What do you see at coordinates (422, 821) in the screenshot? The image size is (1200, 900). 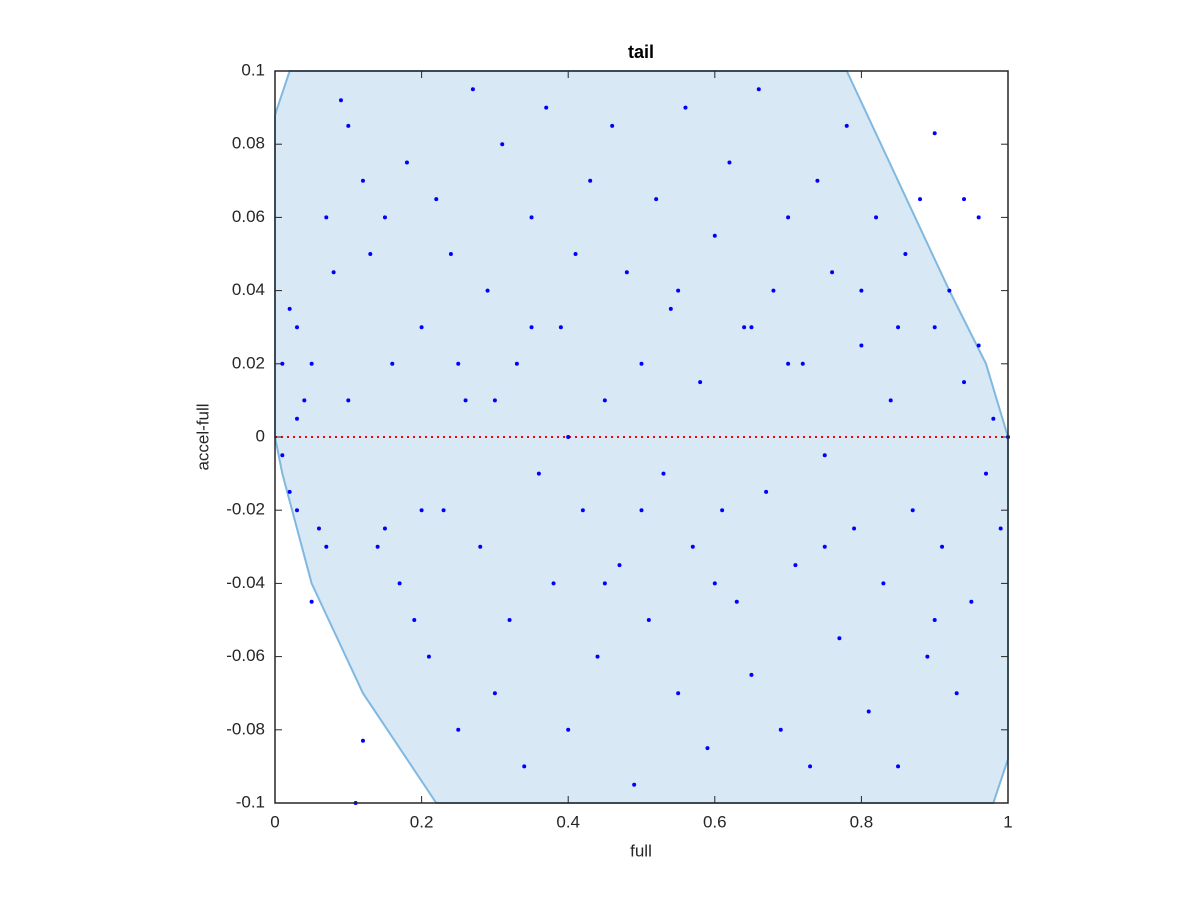 I see `x-tick-label: 0.2` at bounding box center [422, 821].